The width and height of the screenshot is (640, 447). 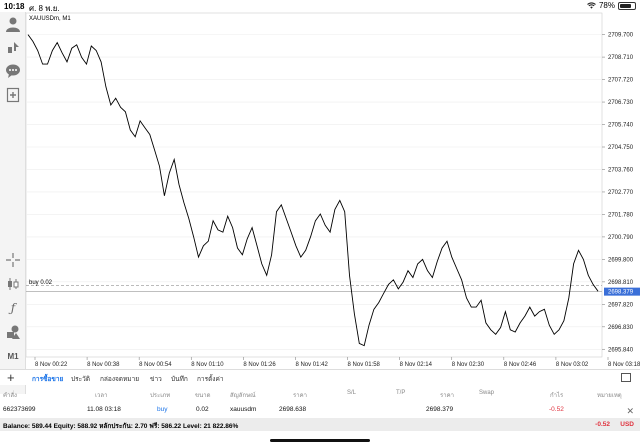 What do you see at coordinates (621, 238) in the screenshot?
I see `y-tick-label: 2700.790` at bounding box center [621, 238].